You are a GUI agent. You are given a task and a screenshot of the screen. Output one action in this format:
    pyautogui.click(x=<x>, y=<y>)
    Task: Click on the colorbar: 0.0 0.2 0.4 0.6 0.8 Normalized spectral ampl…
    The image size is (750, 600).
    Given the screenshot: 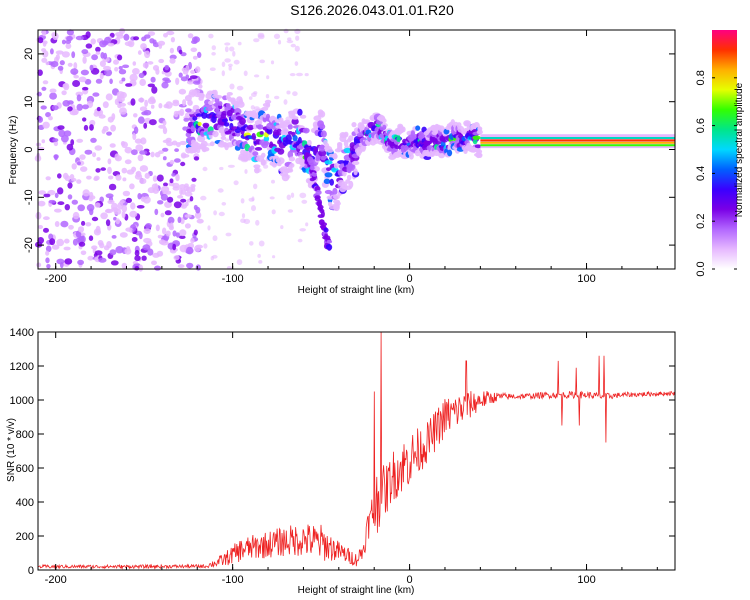 What is the action you would take?
    pyautogui.click(x=720, y=153)
    